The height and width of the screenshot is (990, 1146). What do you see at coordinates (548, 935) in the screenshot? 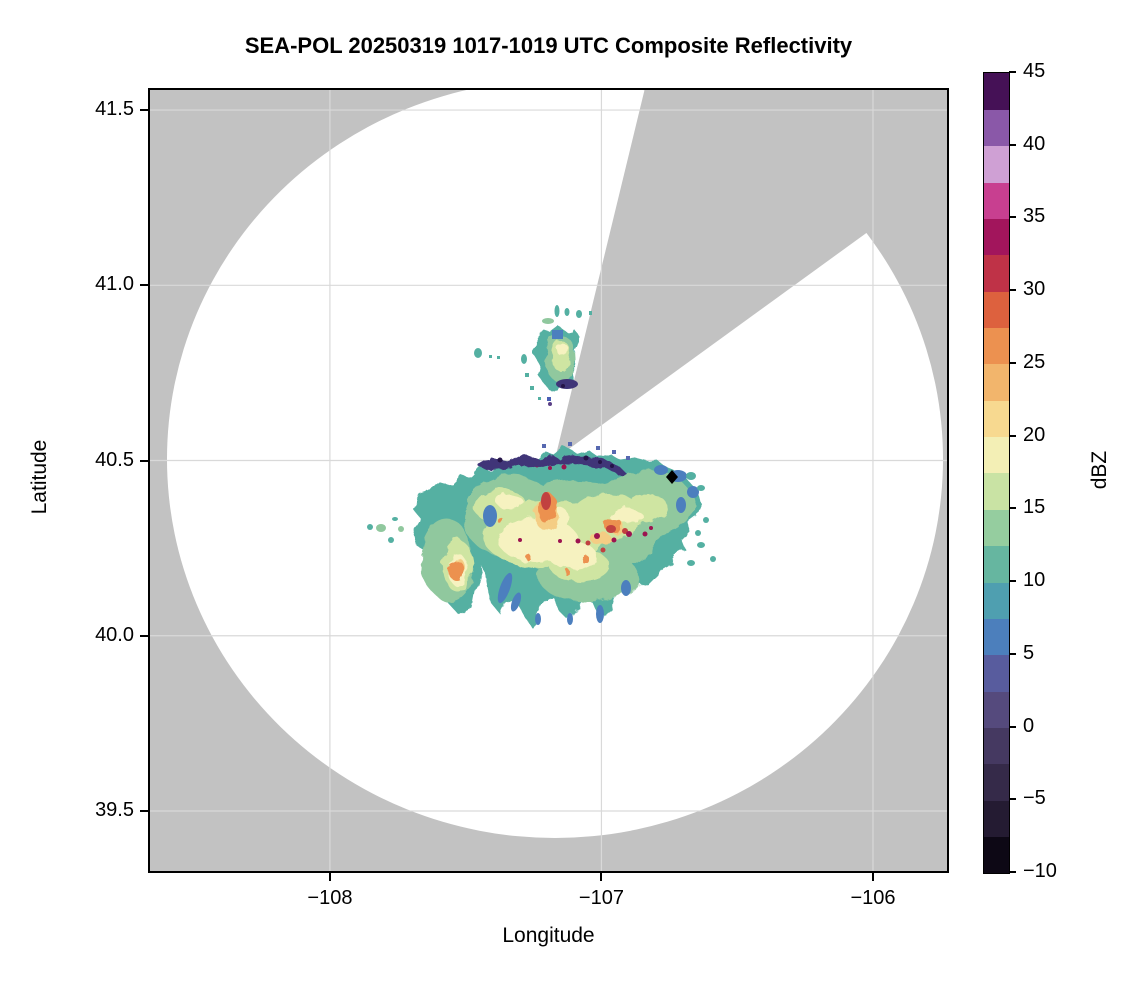
I see `x-axis-label: Longitude` at bounding box center [548, 935].